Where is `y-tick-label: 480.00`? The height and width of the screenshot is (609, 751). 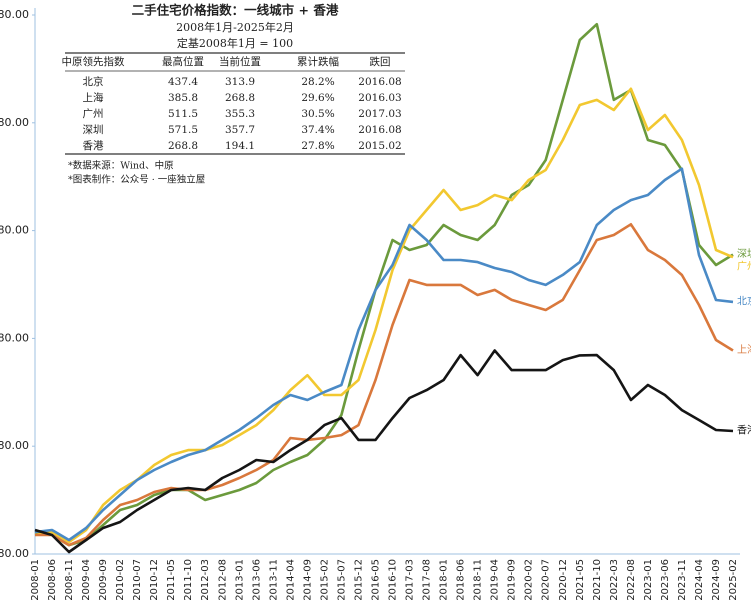 y-tick-label: 480.00 is located at coordinates (14, 122).